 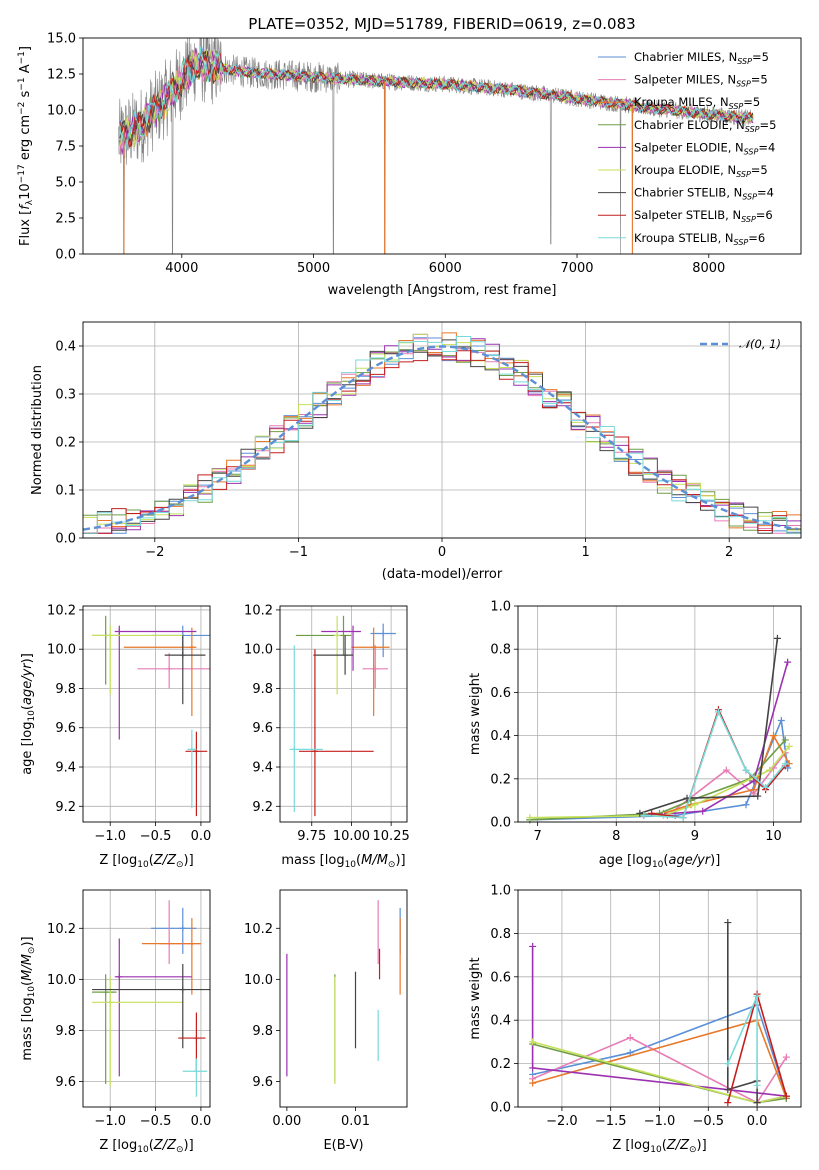 What do you see at coordinates (442, 552) in the screenshot?
I see `x-tick-label: 0` at bounding box center [442, 552].